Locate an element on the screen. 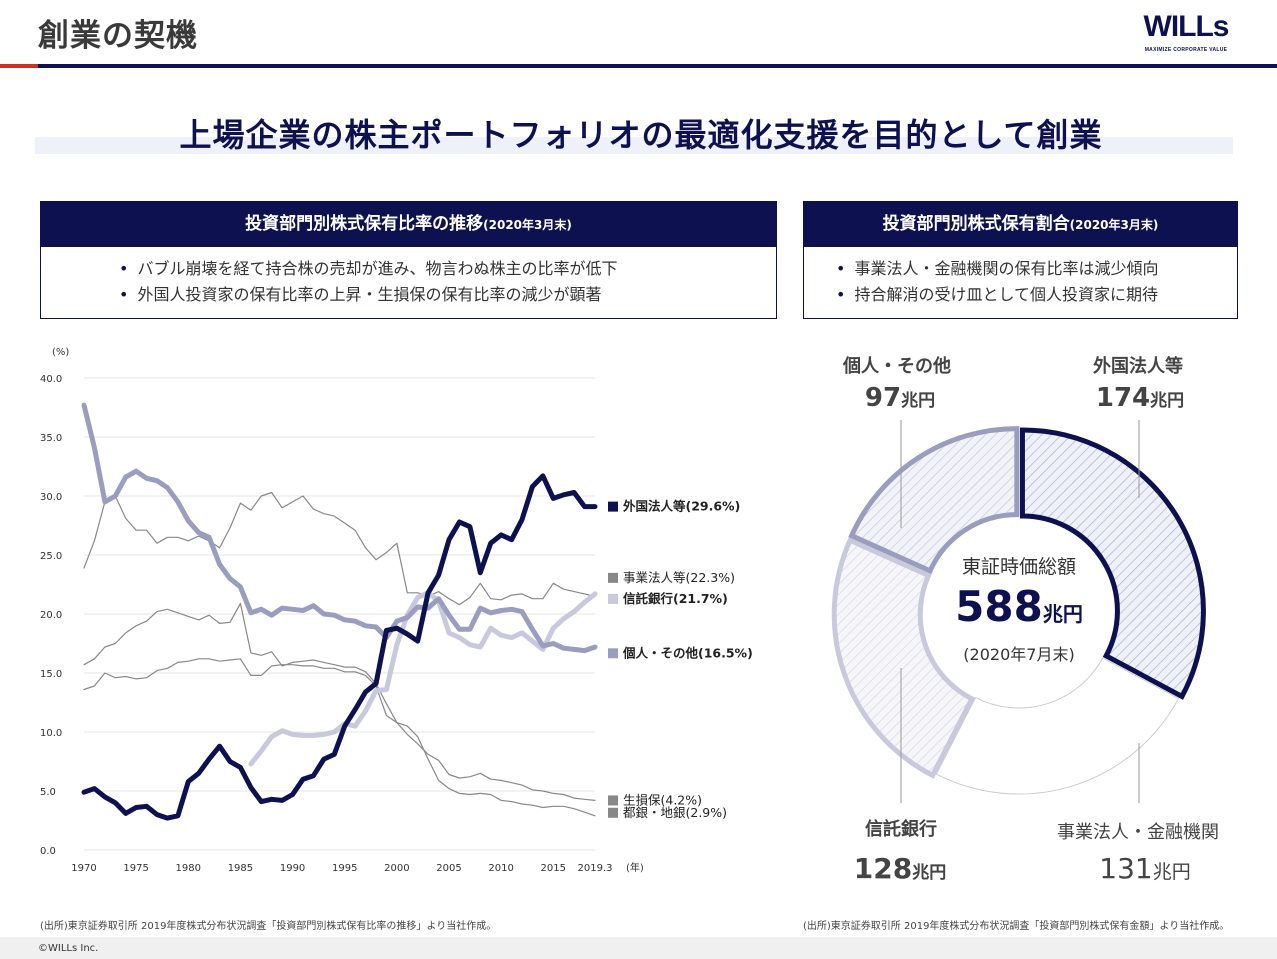 This screenshot has width=1277, height=959. bullet-item: バブル崩壊を経て持合株の売却が進み、物言わぬ株主の比率が低下 is located at coordinates (447, 269).